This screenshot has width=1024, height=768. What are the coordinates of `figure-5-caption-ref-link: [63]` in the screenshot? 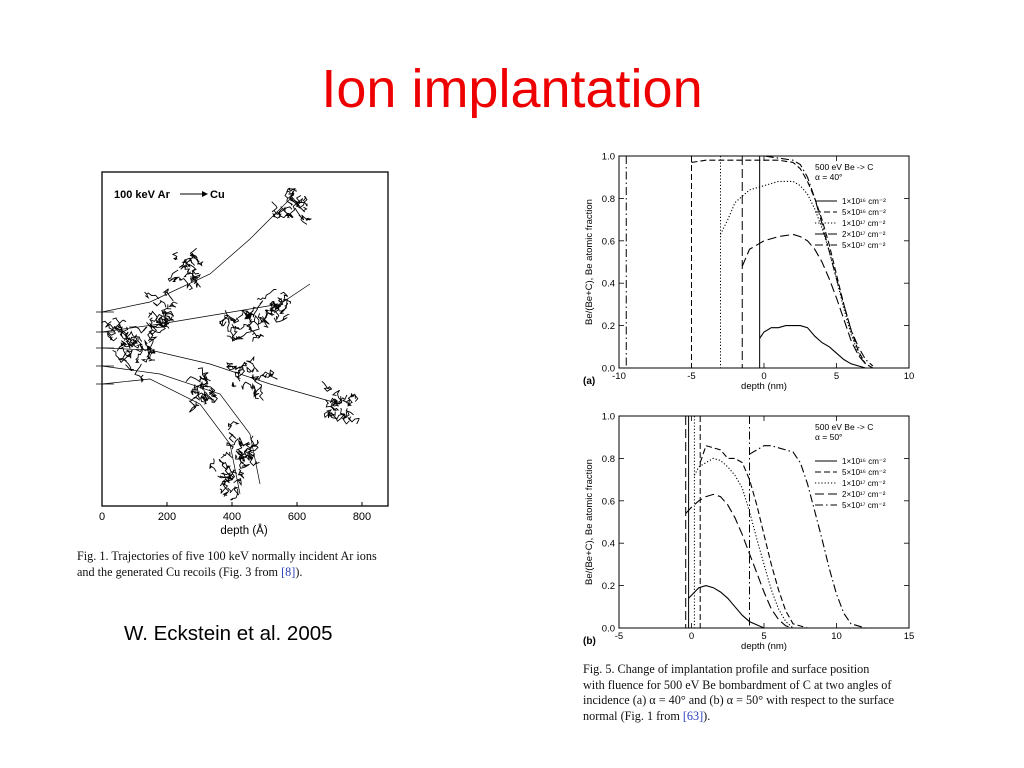 It's located at (693, 715).